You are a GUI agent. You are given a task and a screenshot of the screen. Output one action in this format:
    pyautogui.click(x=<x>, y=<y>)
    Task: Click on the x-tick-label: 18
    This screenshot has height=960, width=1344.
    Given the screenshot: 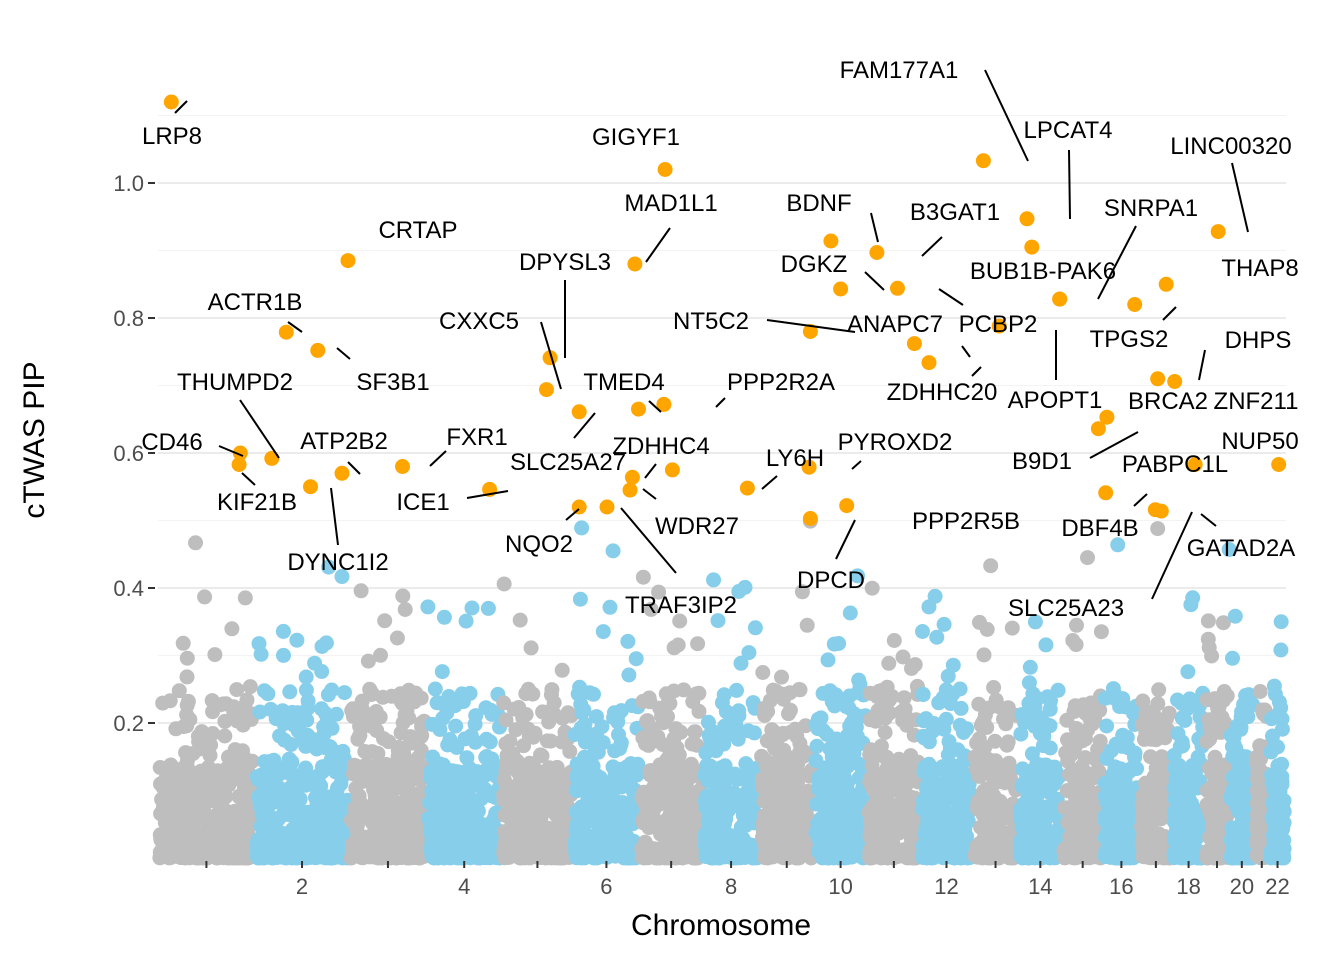 What is the action you would take?
    pyautogui.click(x=1188, y=886)
    